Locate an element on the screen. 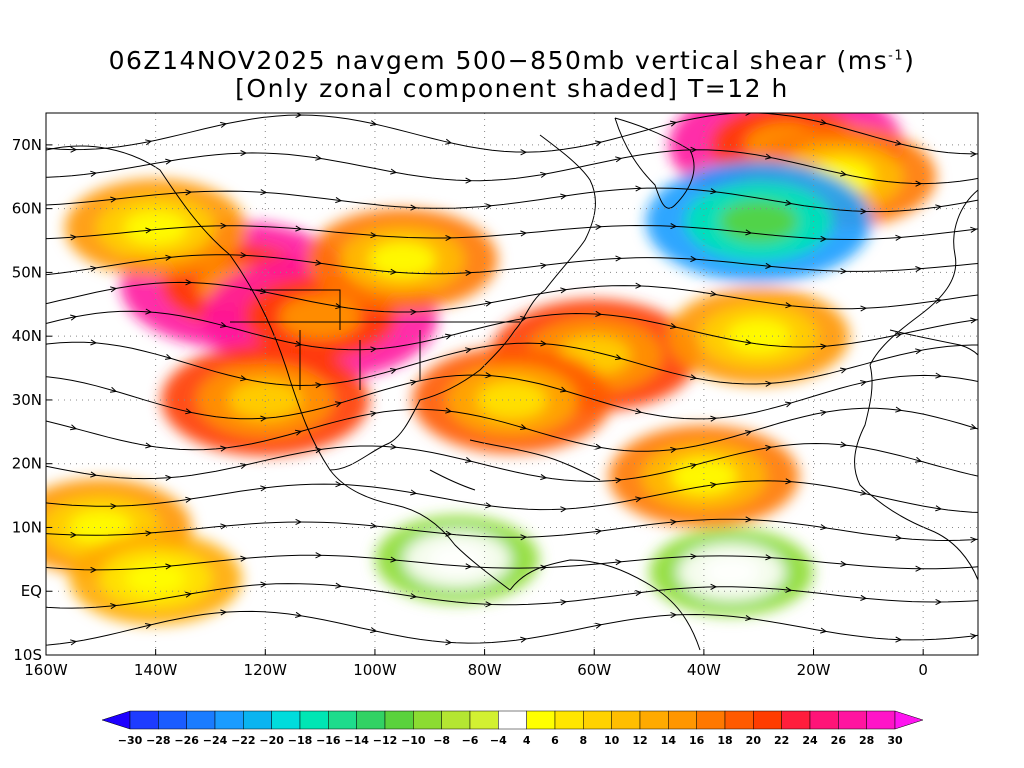 The image size is (1024, 768). colorbar-label: 26 is located at coordinates (839, 740).